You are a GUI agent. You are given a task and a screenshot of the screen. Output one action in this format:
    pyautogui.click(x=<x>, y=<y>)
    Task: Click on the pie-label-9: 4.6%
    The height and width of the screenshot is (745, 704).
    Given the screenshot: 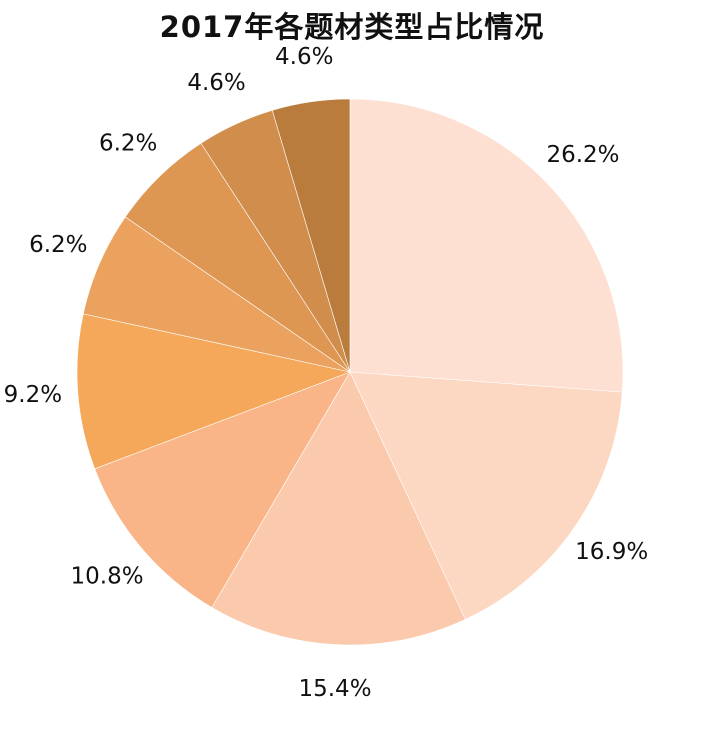 What is the action you would take?
    pyautogui.click(x=304, y=57)
    